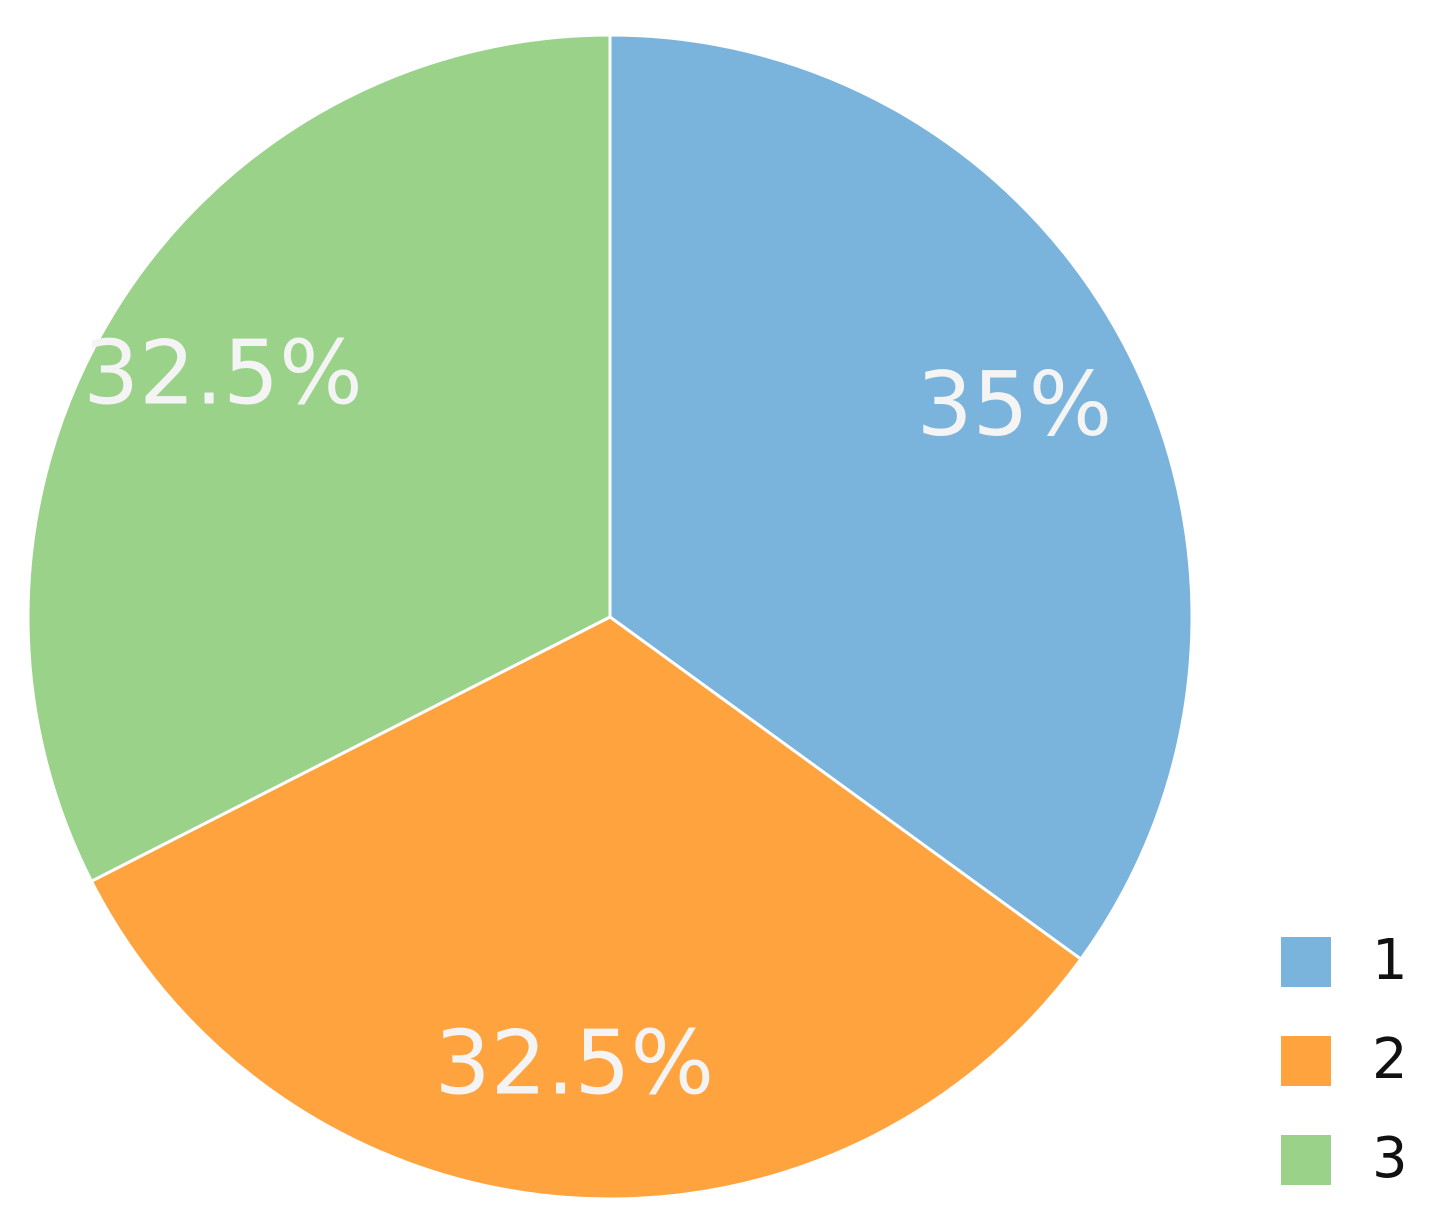 The height and width of the screenshot is (1227, 1436). What do you see at coordinates (1390, 960) in the screenshot?
I see `legend-label: 1` at bounding box center [1390, 960].